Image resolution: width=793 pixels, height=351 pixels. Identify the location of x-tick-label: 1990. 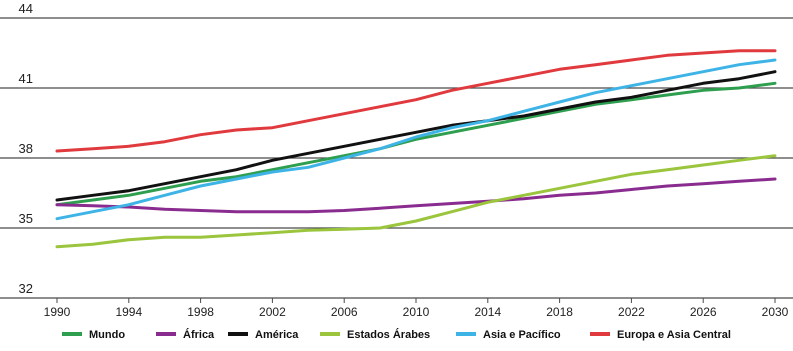
(57, 312).